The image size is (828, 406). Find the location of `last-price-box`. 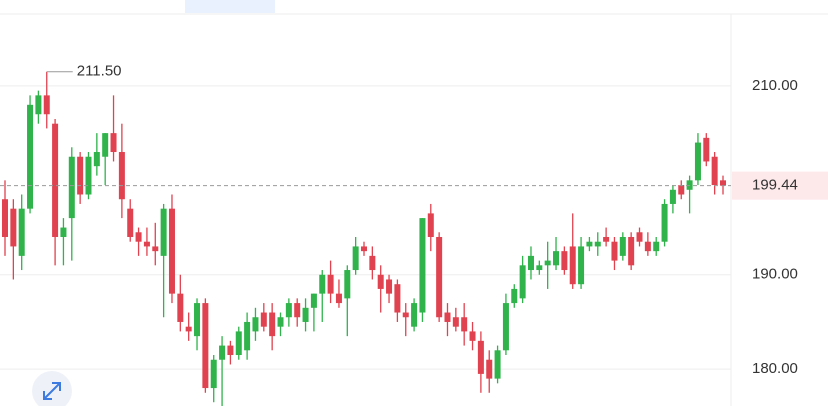

last-price-box is located at coordinates (780, 185).